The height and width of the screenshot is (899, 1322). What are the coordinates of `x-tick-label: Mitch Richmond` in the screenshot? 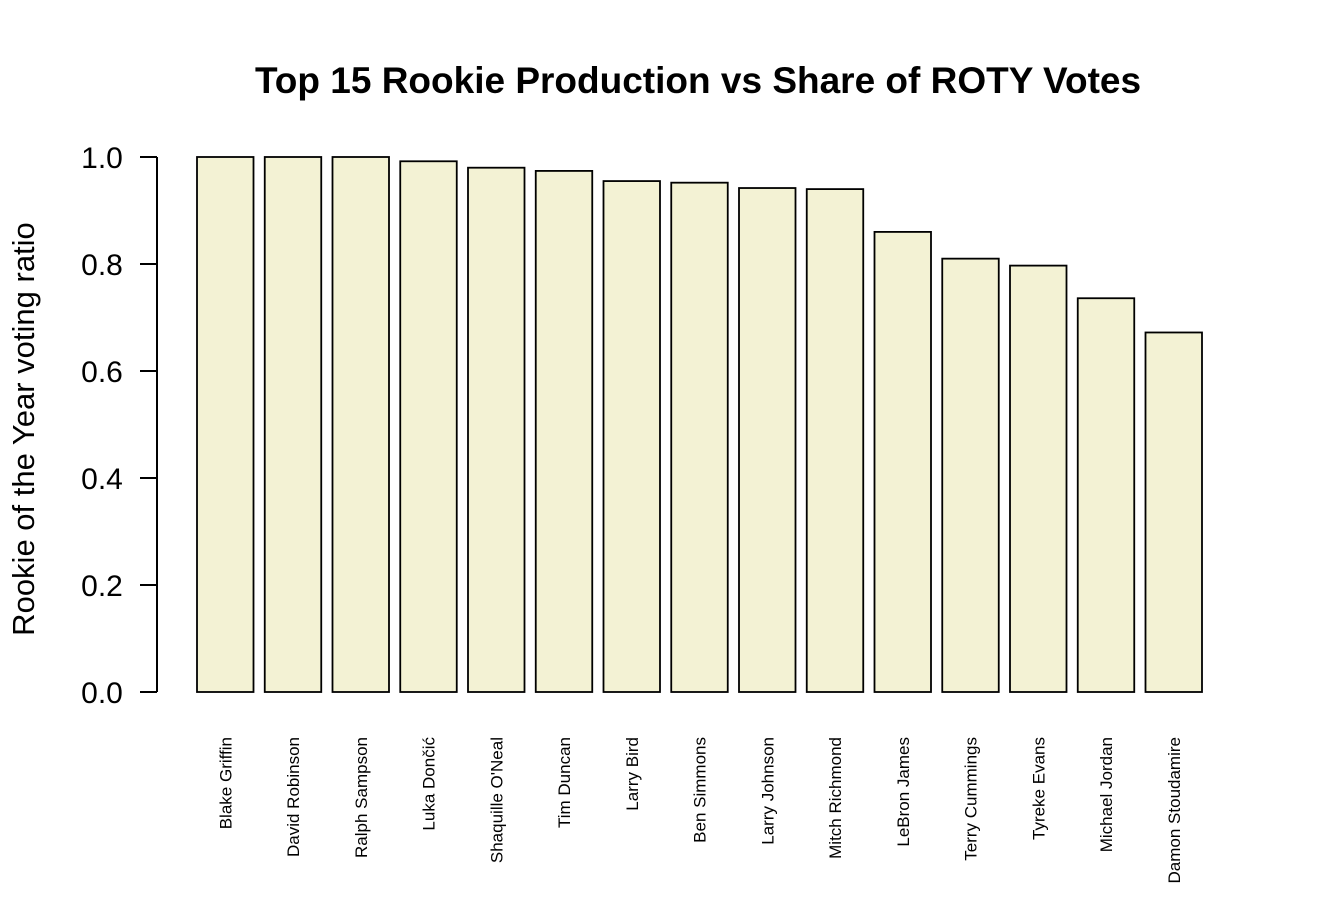 It's located at (835, 798).